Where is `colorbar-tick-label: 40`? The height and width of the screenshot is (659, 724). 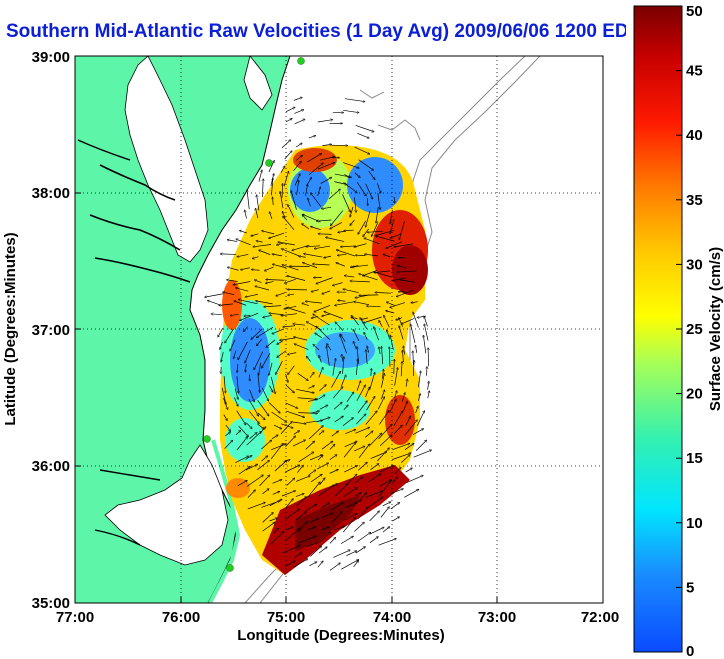 colorbar-tick-label: 40 is located at coordinates (694, 135).